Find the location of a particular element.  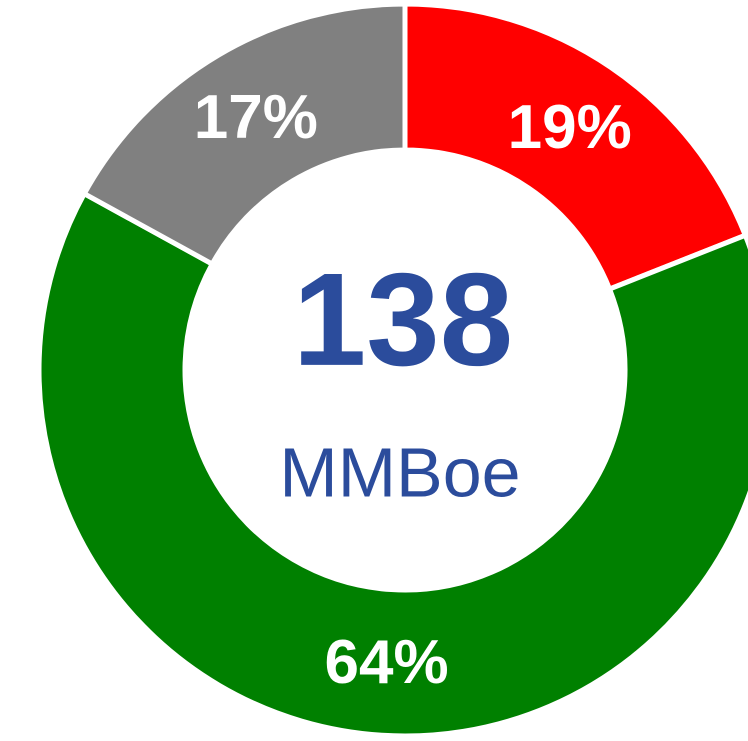

slice-label: 17% is located at coordinates (256, 117).